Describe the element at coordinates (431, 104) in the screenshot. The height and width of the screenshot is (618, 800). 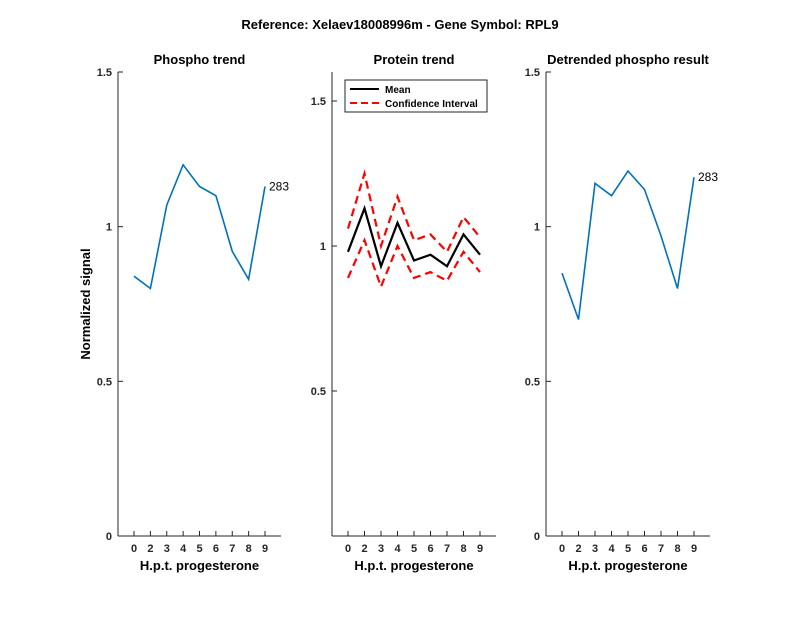
I see `legend-label-confidence-interval: Confidence Interval` at that location.